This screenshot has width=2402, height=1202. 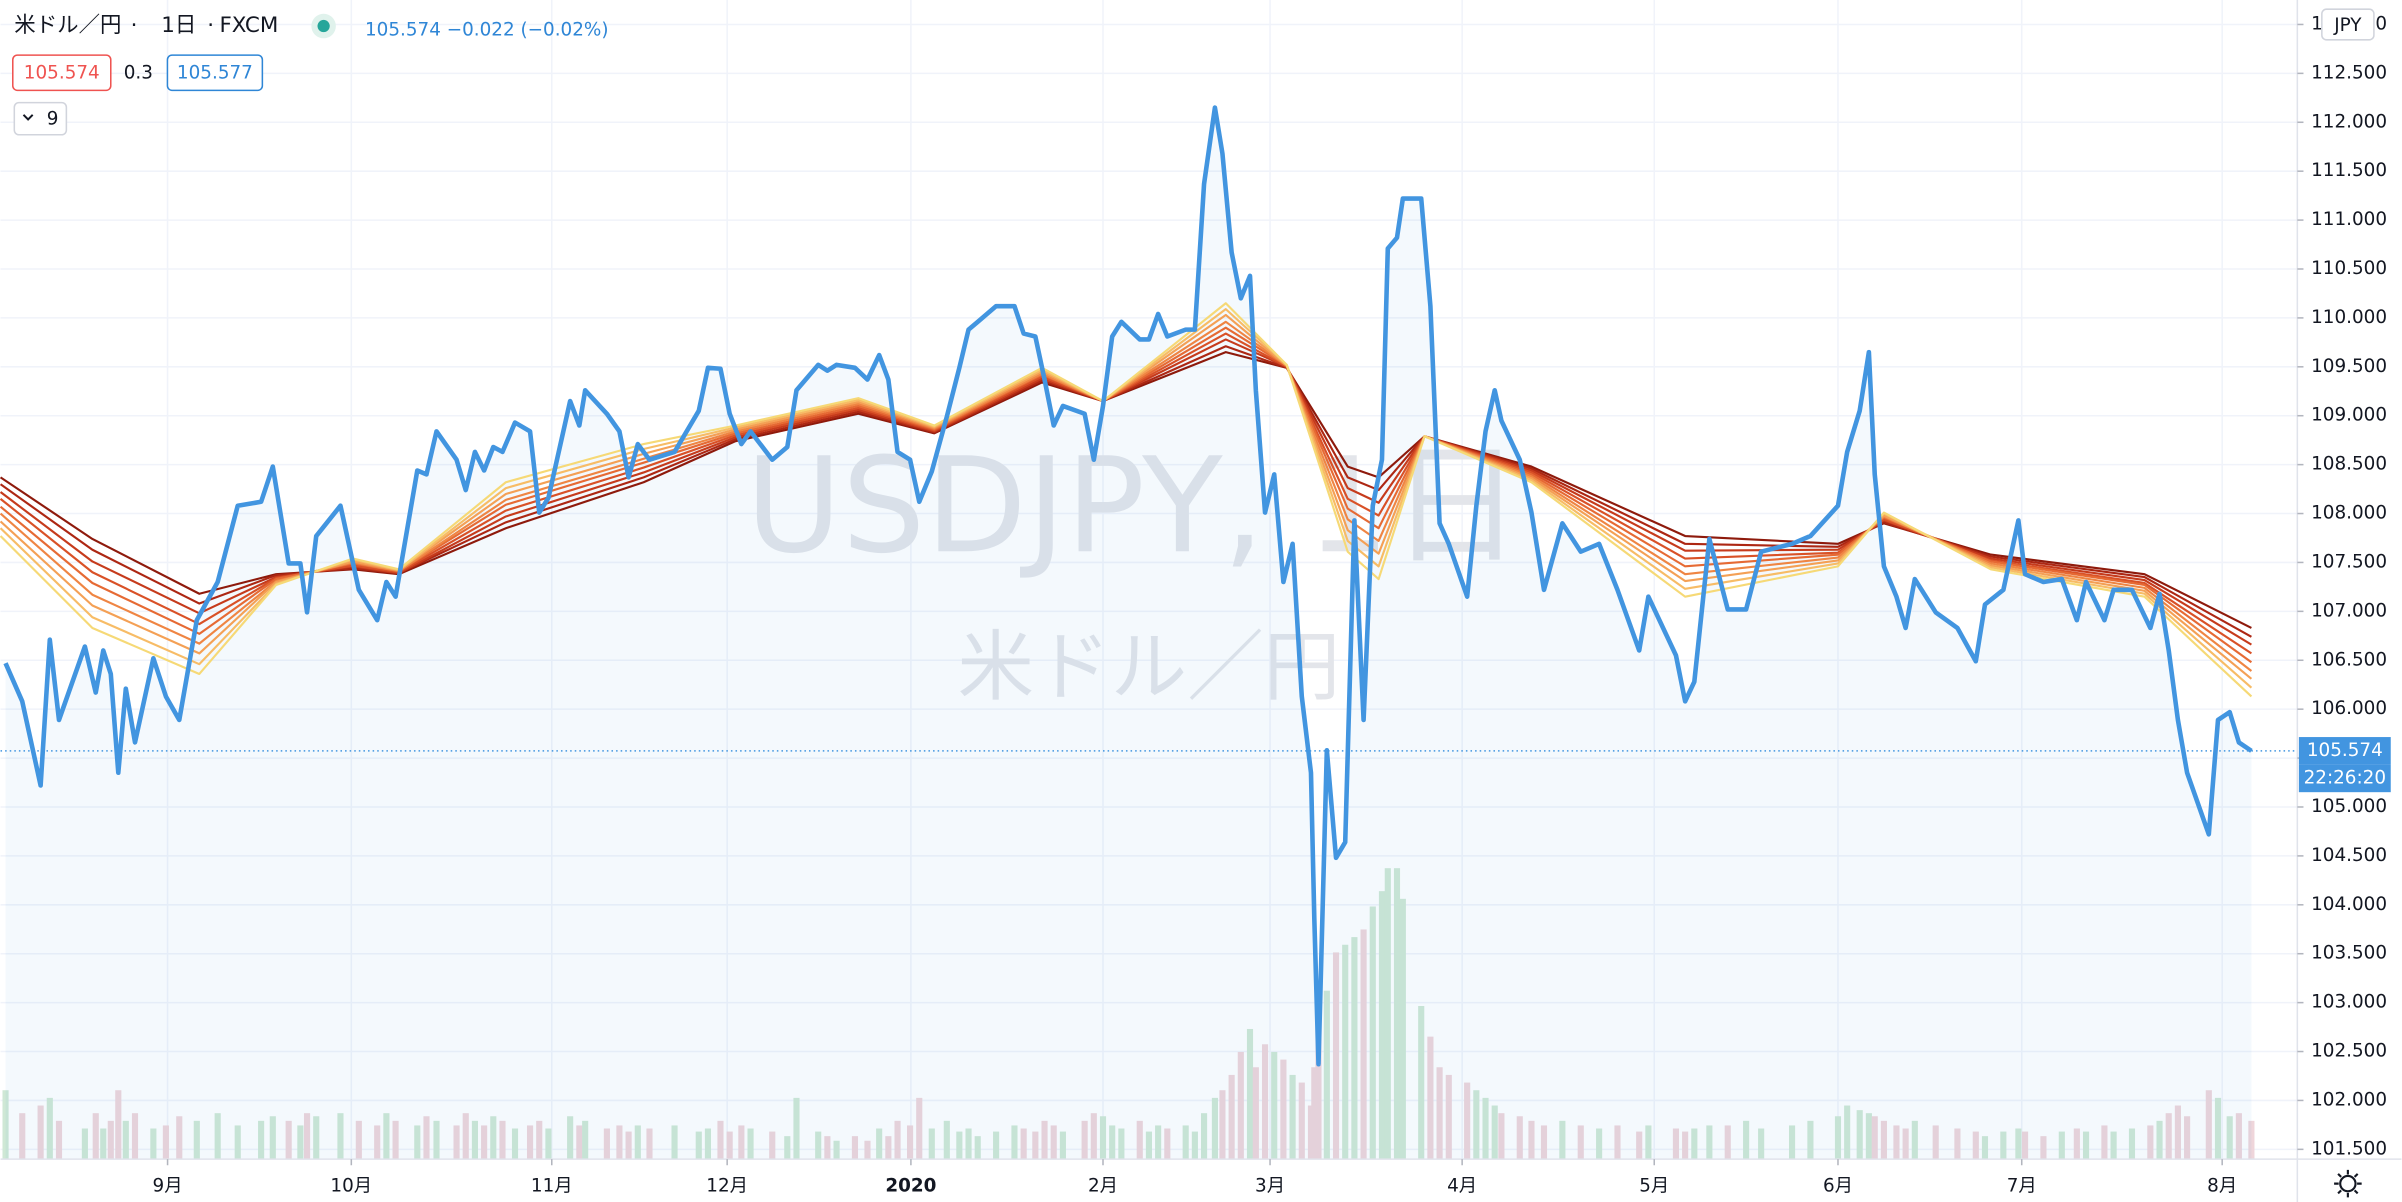 What do you see at coordinates (1654, 1185) in the screenshot?
I see `x-tick-label: 5月` at bounding box center [1654, 1185].